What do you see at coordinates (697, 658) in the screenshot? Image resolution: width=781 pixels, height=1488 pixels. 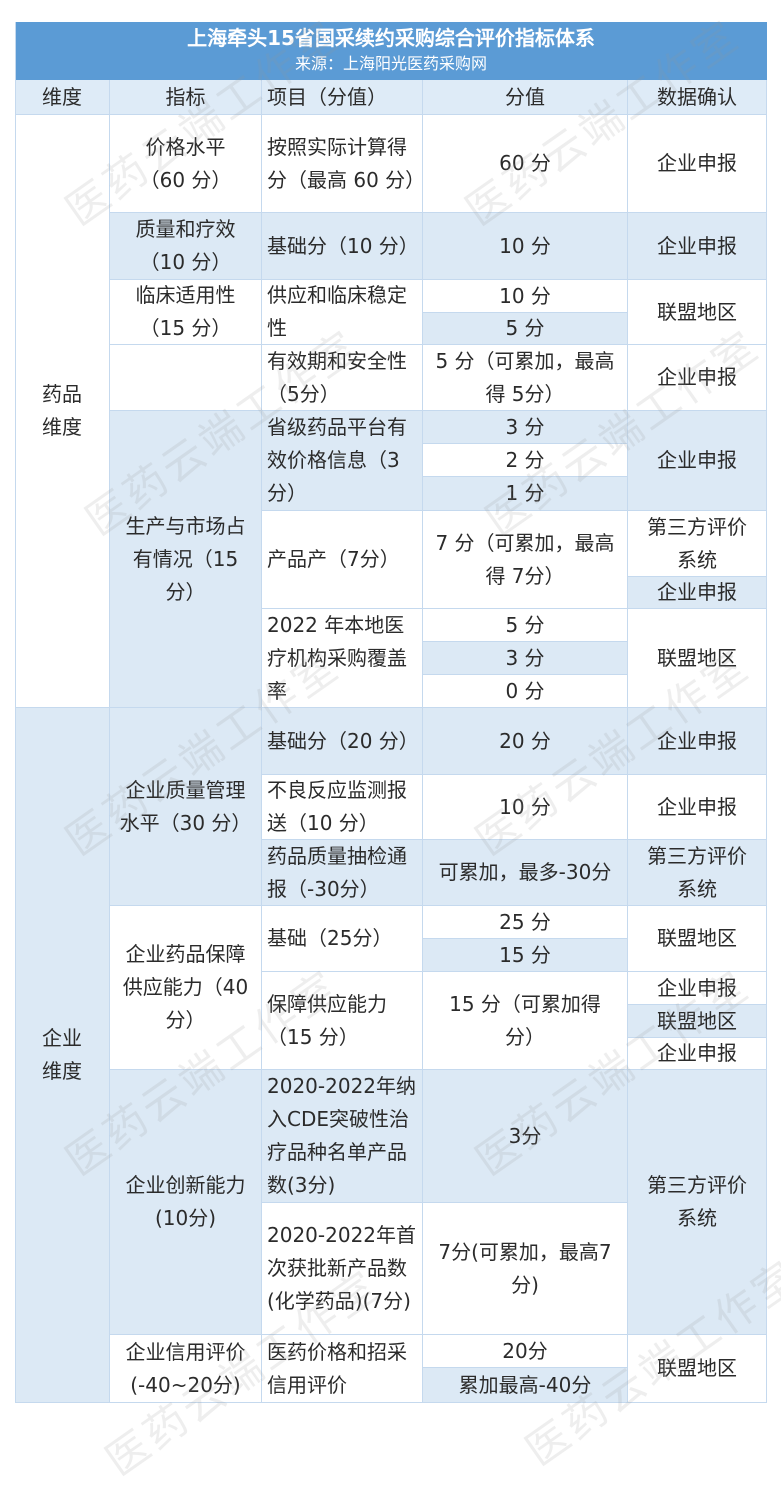 I see `confirm-coverage: 联盟地区` at bounding box center [697, 658].